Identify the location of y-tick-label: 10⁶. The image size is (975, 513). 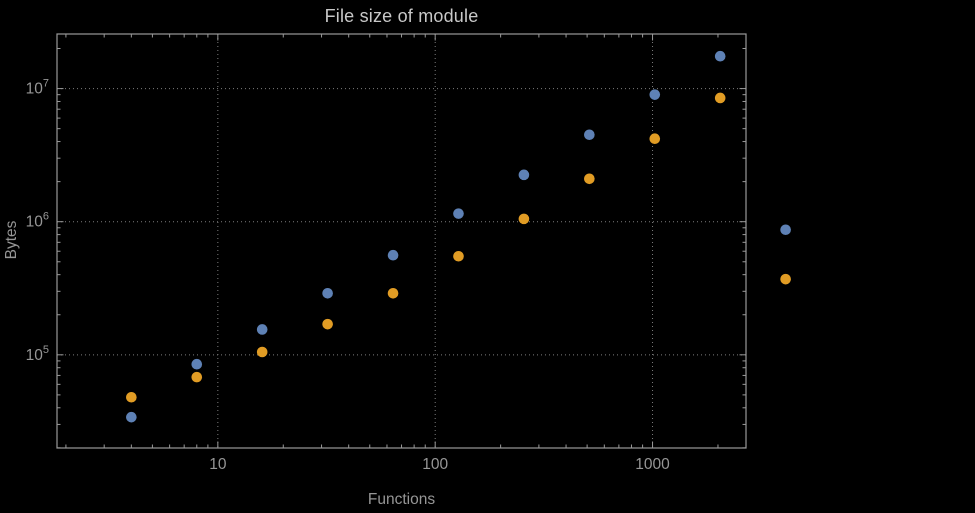
(37, 221).